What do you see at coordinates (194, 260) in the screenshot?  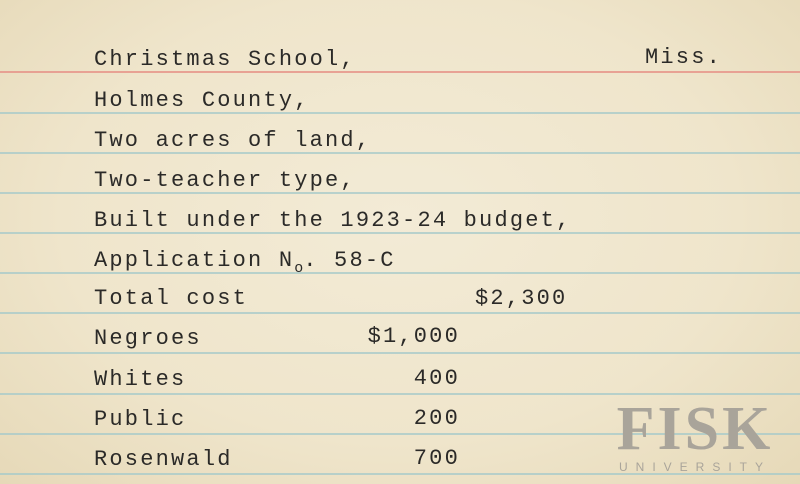 I see `application-prefix: Application N` at bounding box center [194, 260].